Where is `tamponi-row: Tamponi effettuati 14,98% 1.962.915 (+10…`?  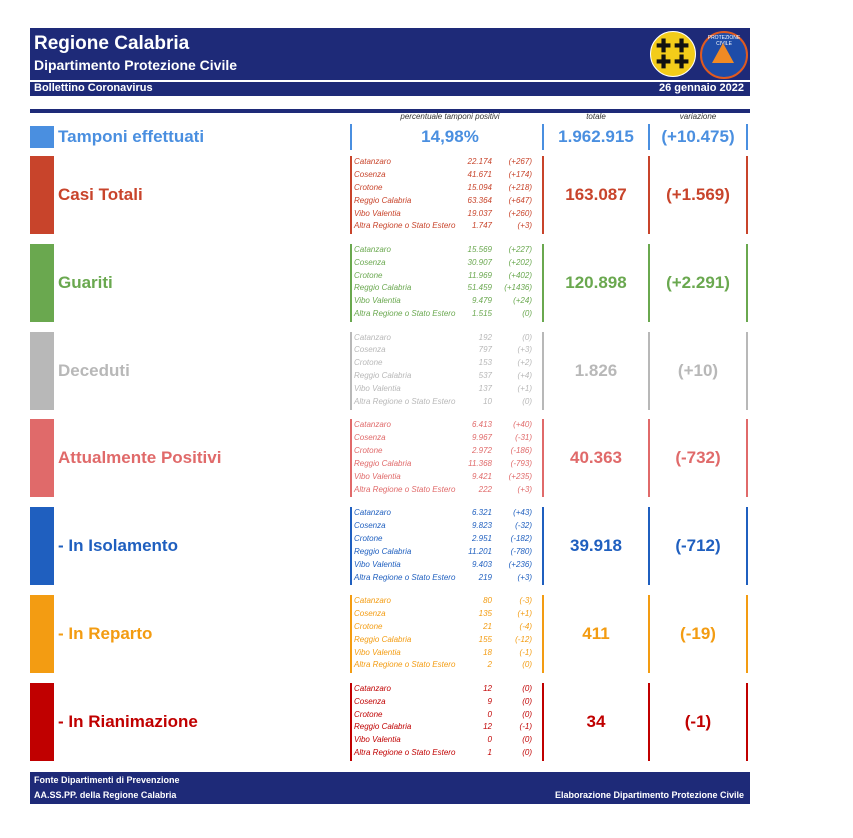 tamponi-row: Tamponi effettuati 14,98% 1.962.915 (+10… is located at coordinates (390, 137).